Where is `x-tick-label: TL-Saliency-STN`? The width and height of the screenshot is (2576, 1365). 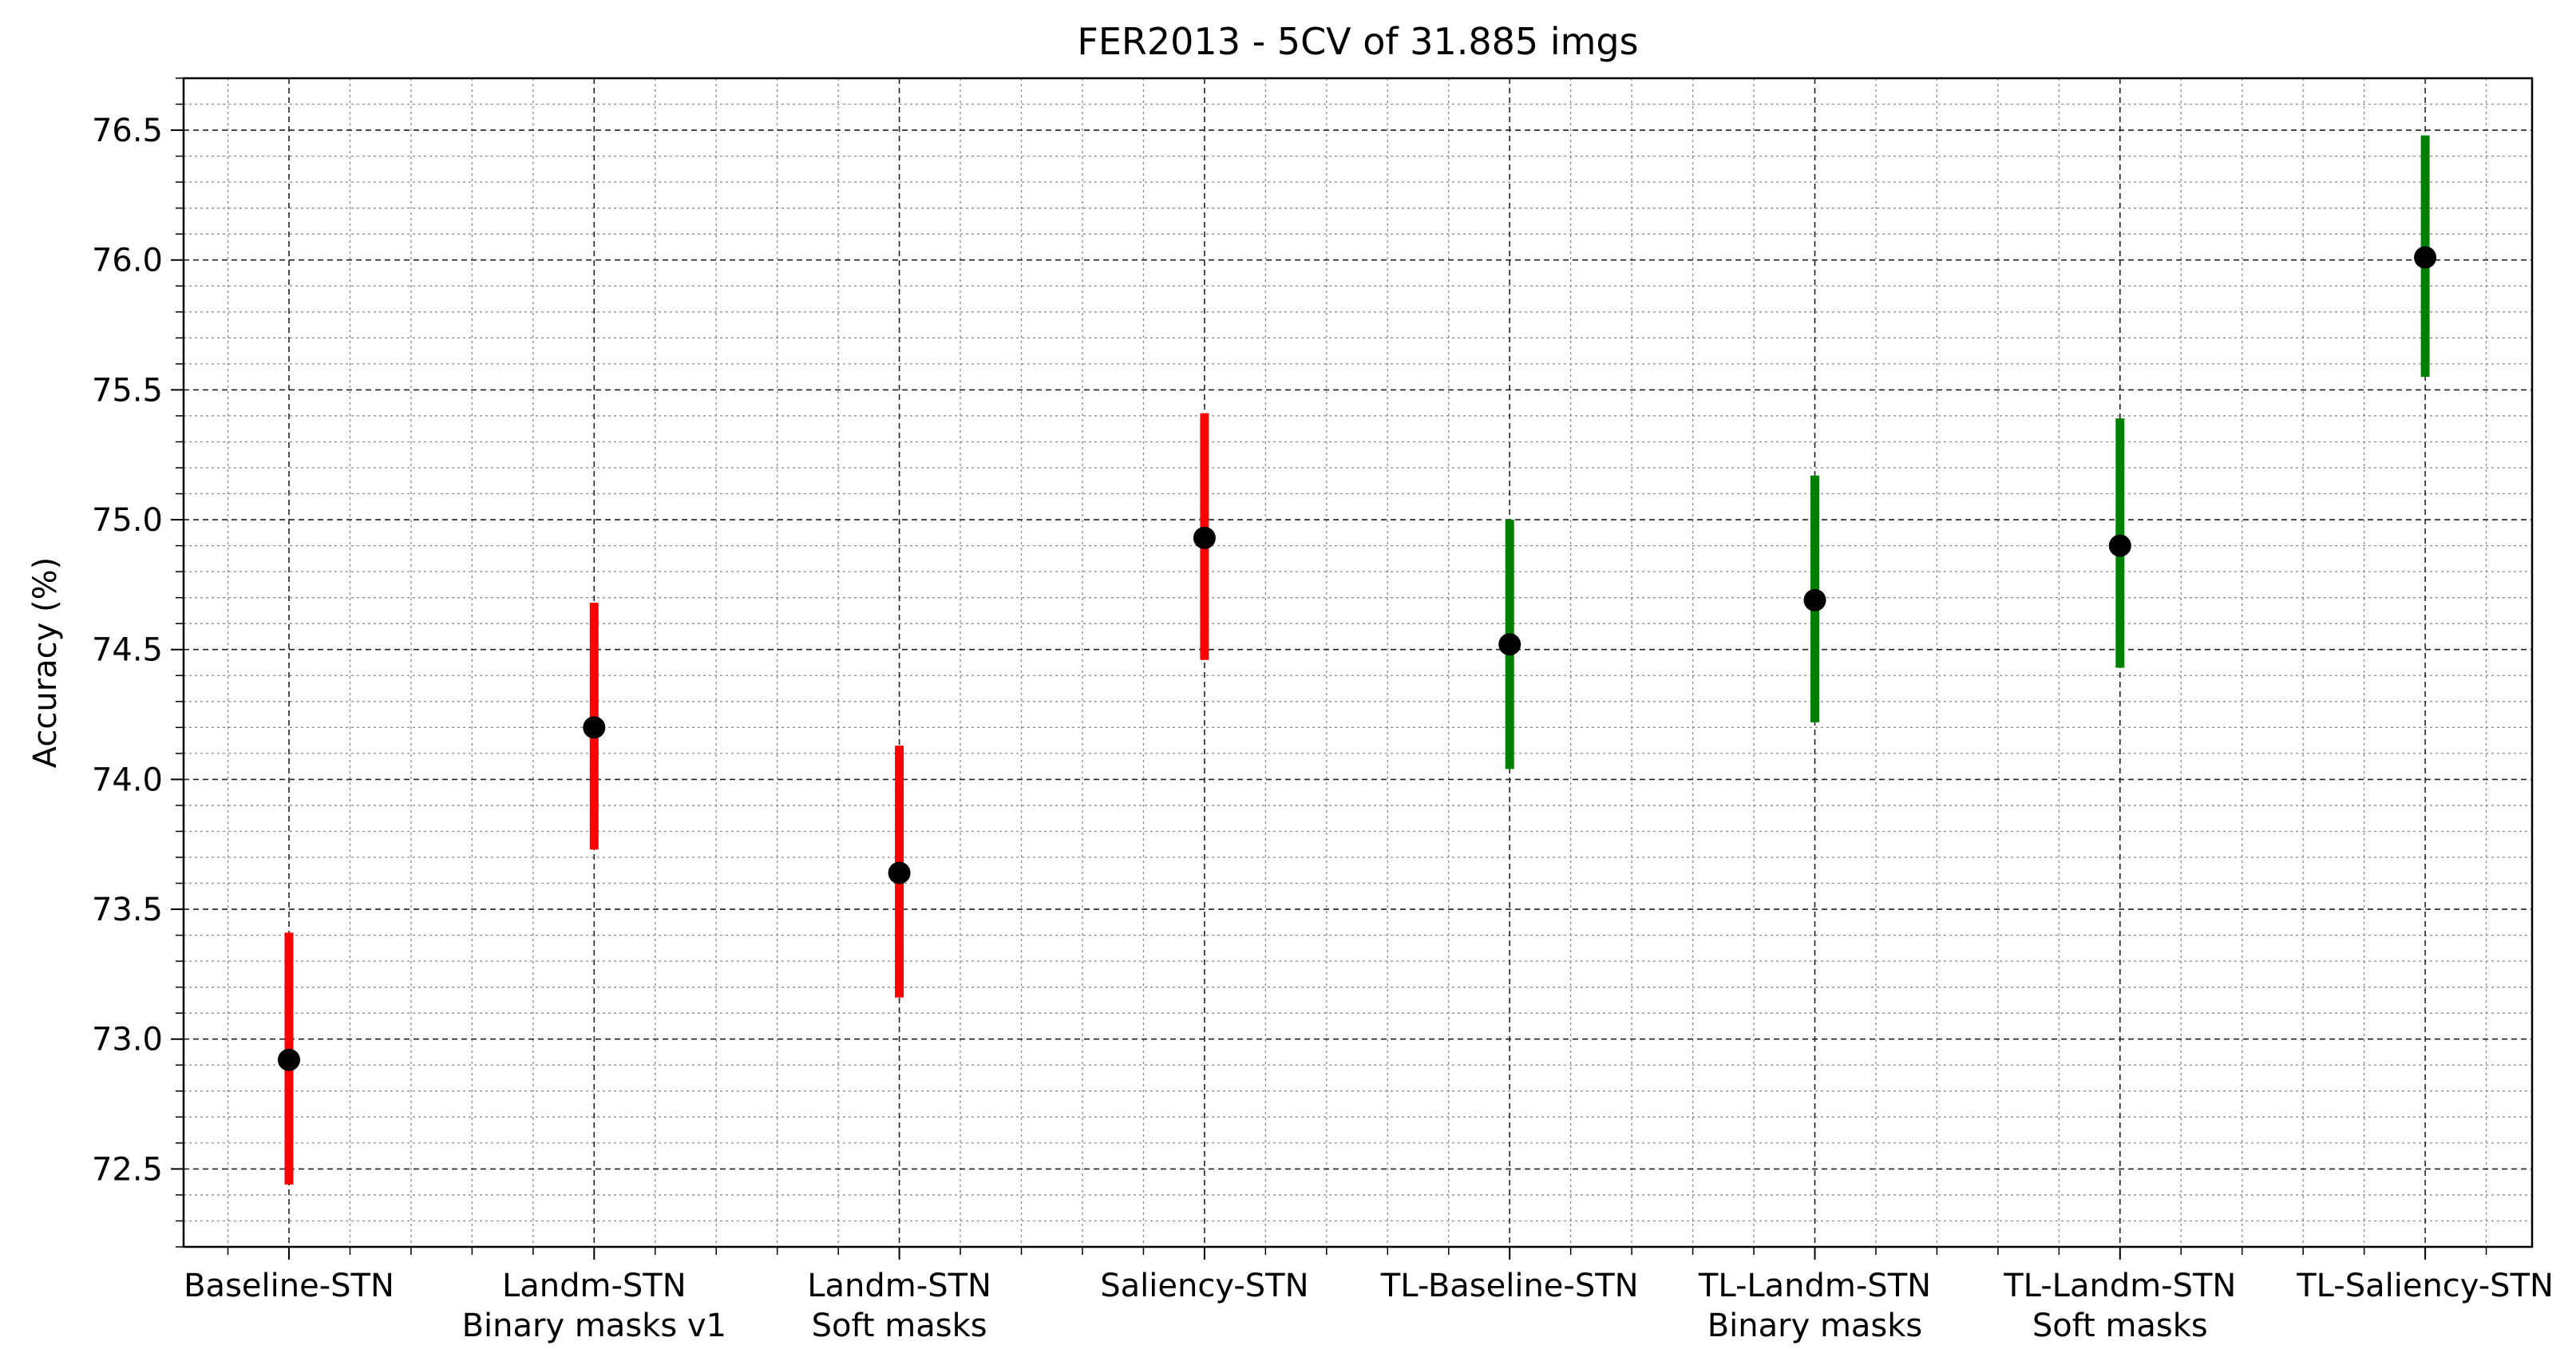 x-tick-label: TL-Saliency-STN is located at coordinates (2425, 1286).